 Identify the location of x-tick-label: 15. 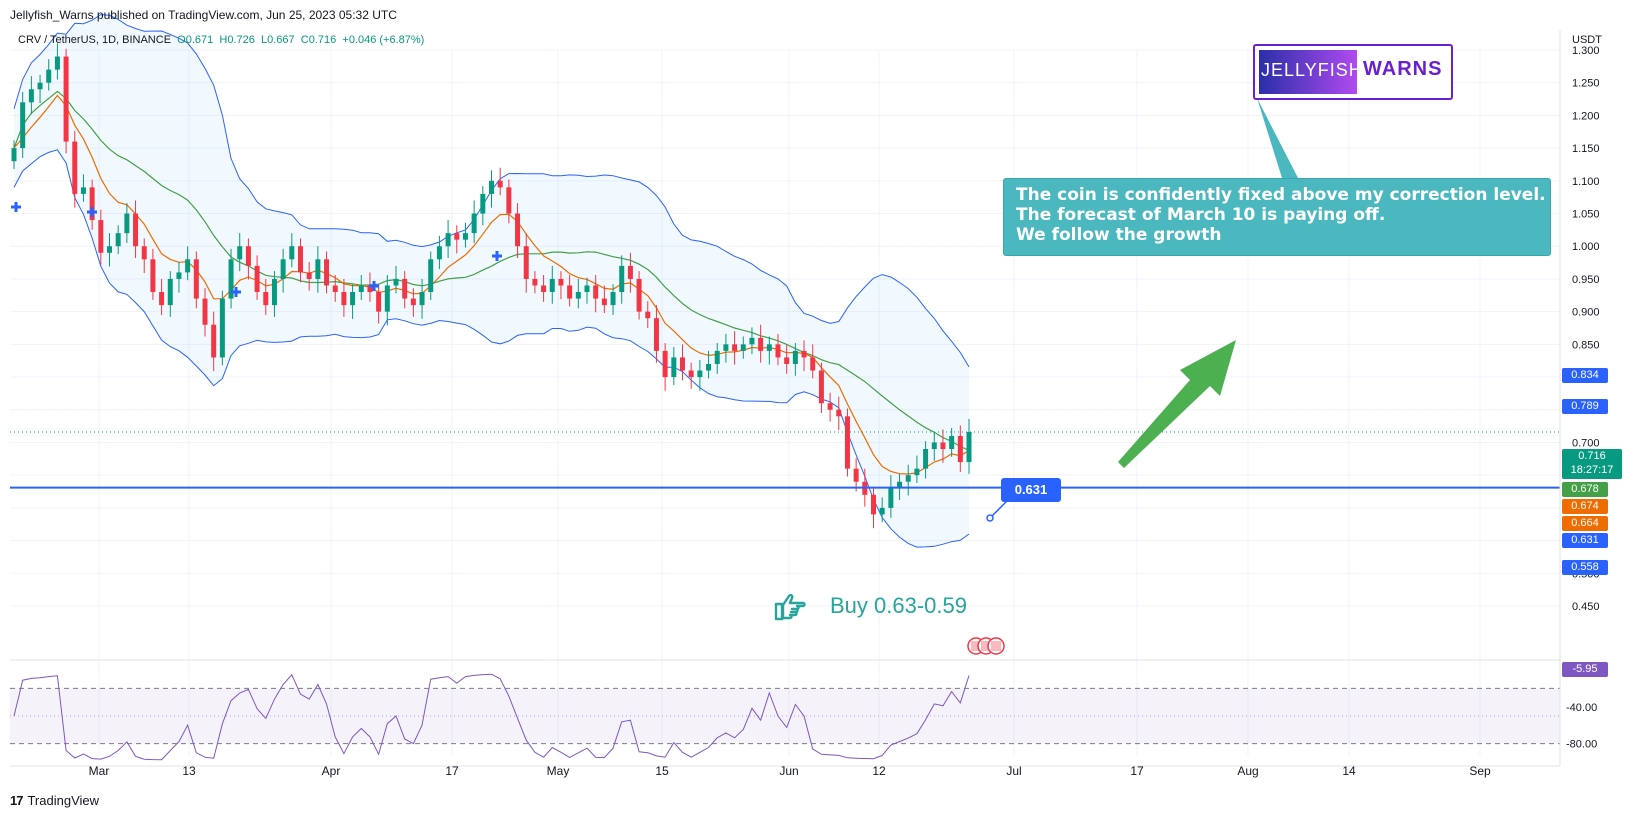
(662, 771).